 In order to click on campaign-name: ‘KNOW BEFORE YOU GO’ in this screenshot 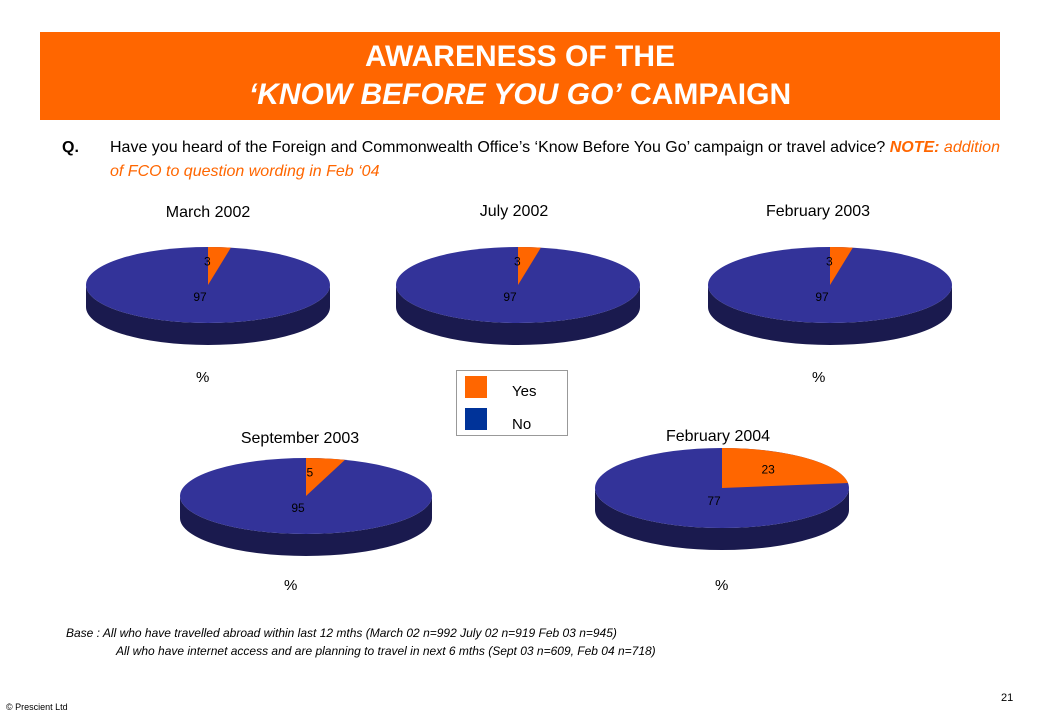, I will do `click(435, 94)`.